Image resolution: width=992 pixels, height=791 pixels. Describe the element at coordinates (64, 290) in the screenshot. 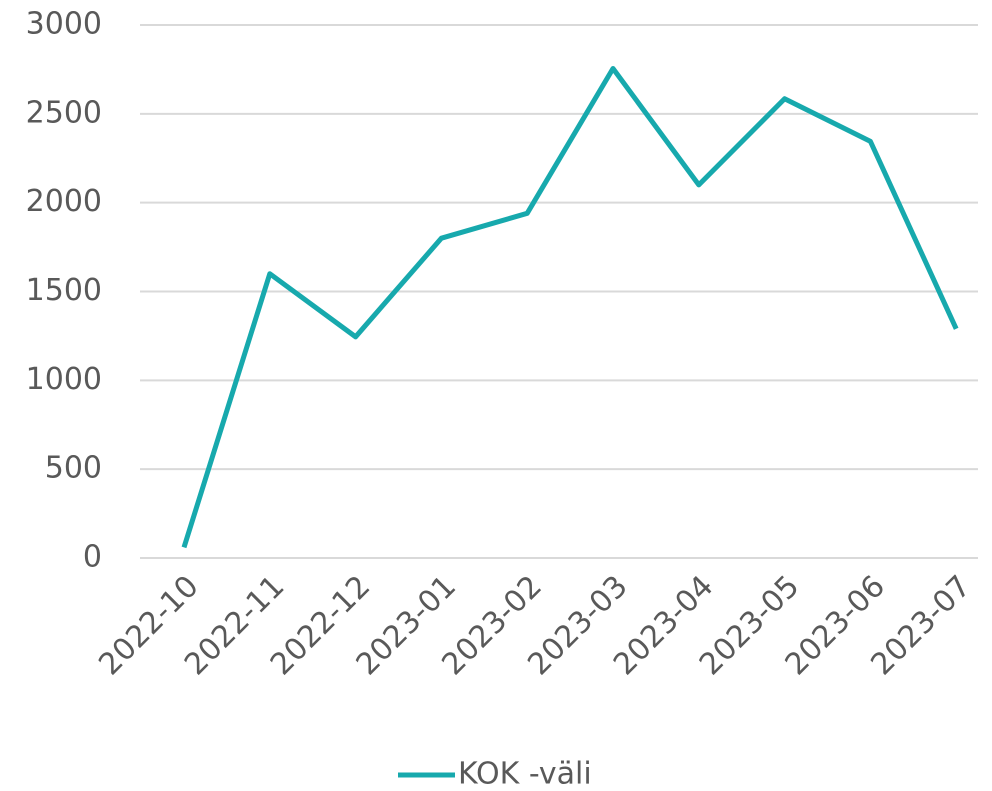

I see `y-tick-label: 1500` at that location.